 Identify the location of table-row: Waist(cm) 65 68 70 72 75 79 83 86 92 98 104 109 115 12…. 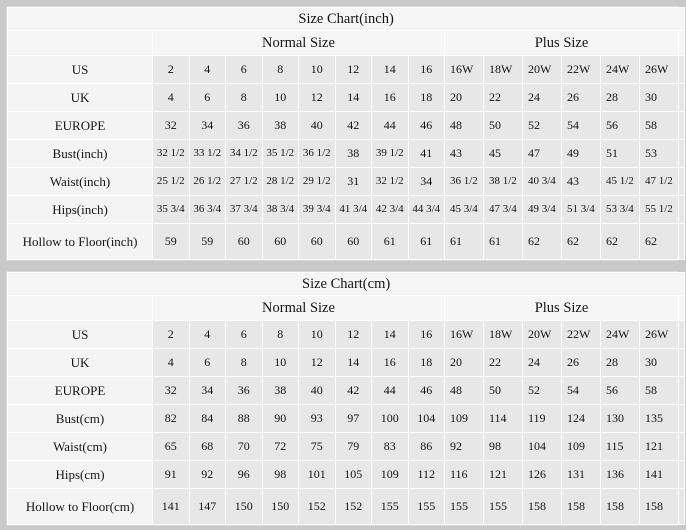
(346, 446).